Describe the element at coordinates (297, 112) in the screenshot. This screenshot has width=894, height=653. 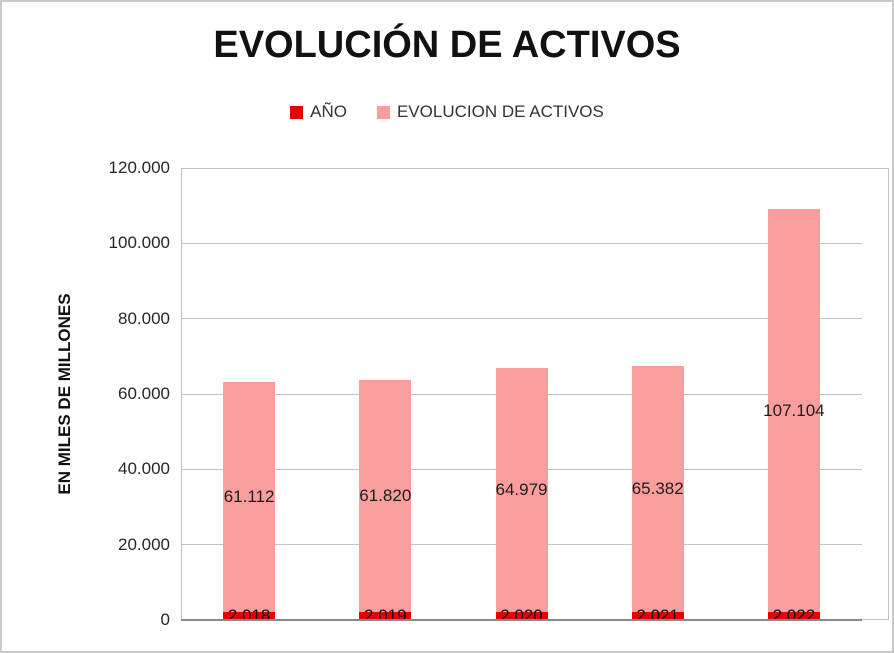
I see `legend-swatch-ano-icon` at that location.